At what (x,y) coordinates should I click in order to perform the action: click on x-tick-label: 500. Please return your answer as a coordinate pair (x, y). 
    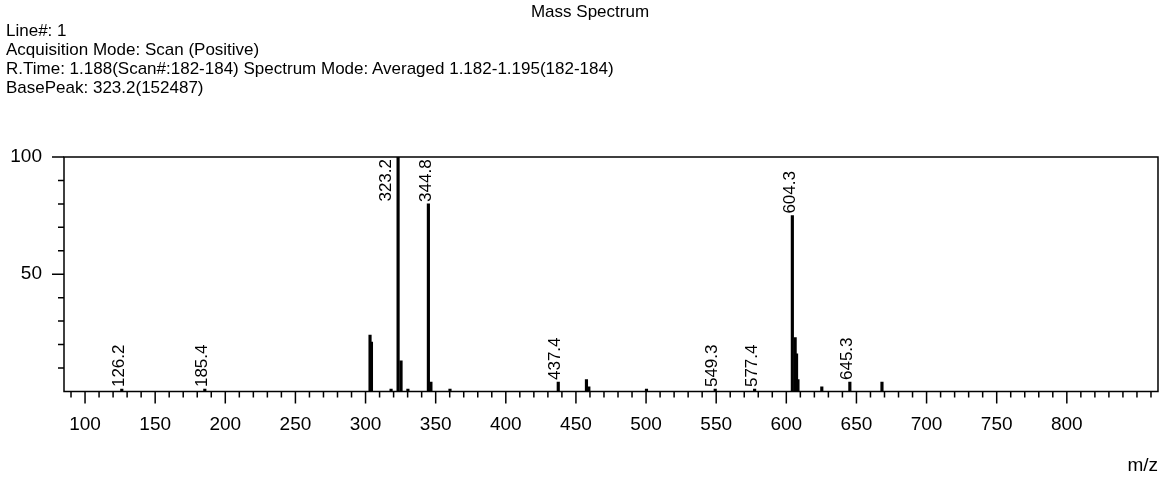
    Looking at the image, I should click on (646, 424).